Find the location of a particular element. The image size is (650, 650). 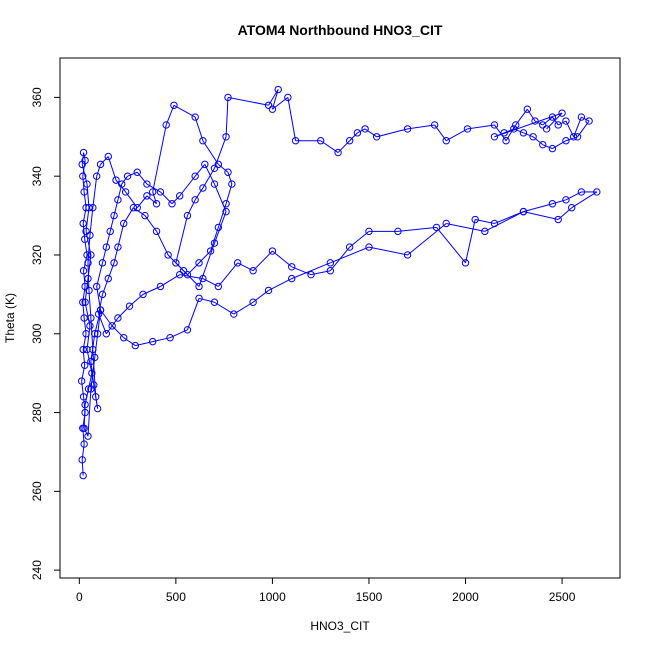

y-axis-label: Theta (K) is located at coordinates (10, 318).